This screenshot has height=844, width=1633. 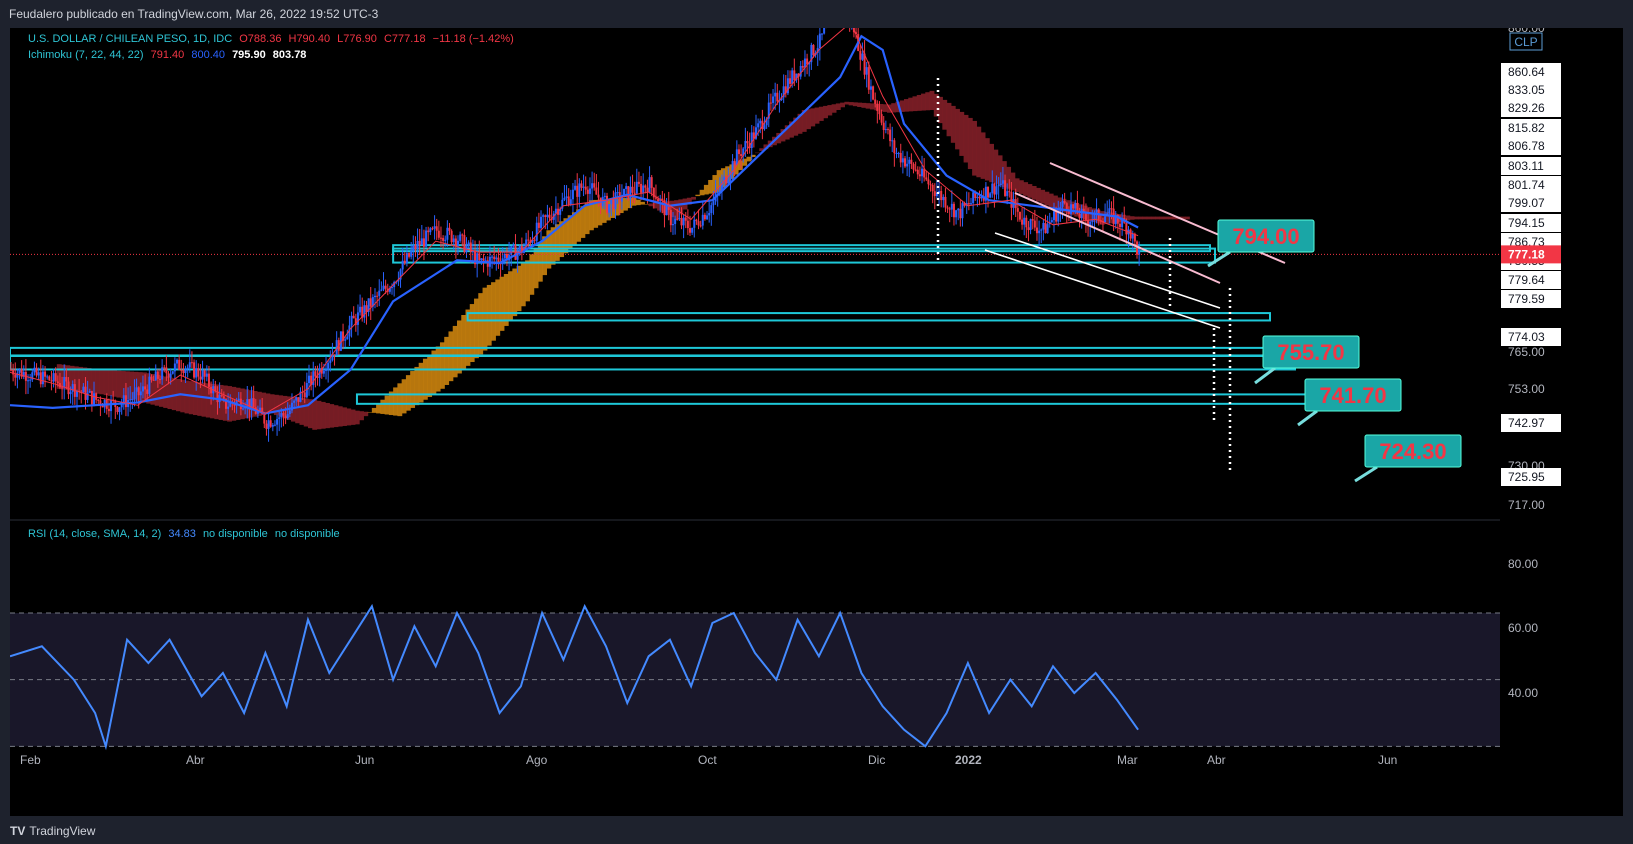 I want to click on price-tick-1: 765.00, so click(x=1526, y=352).